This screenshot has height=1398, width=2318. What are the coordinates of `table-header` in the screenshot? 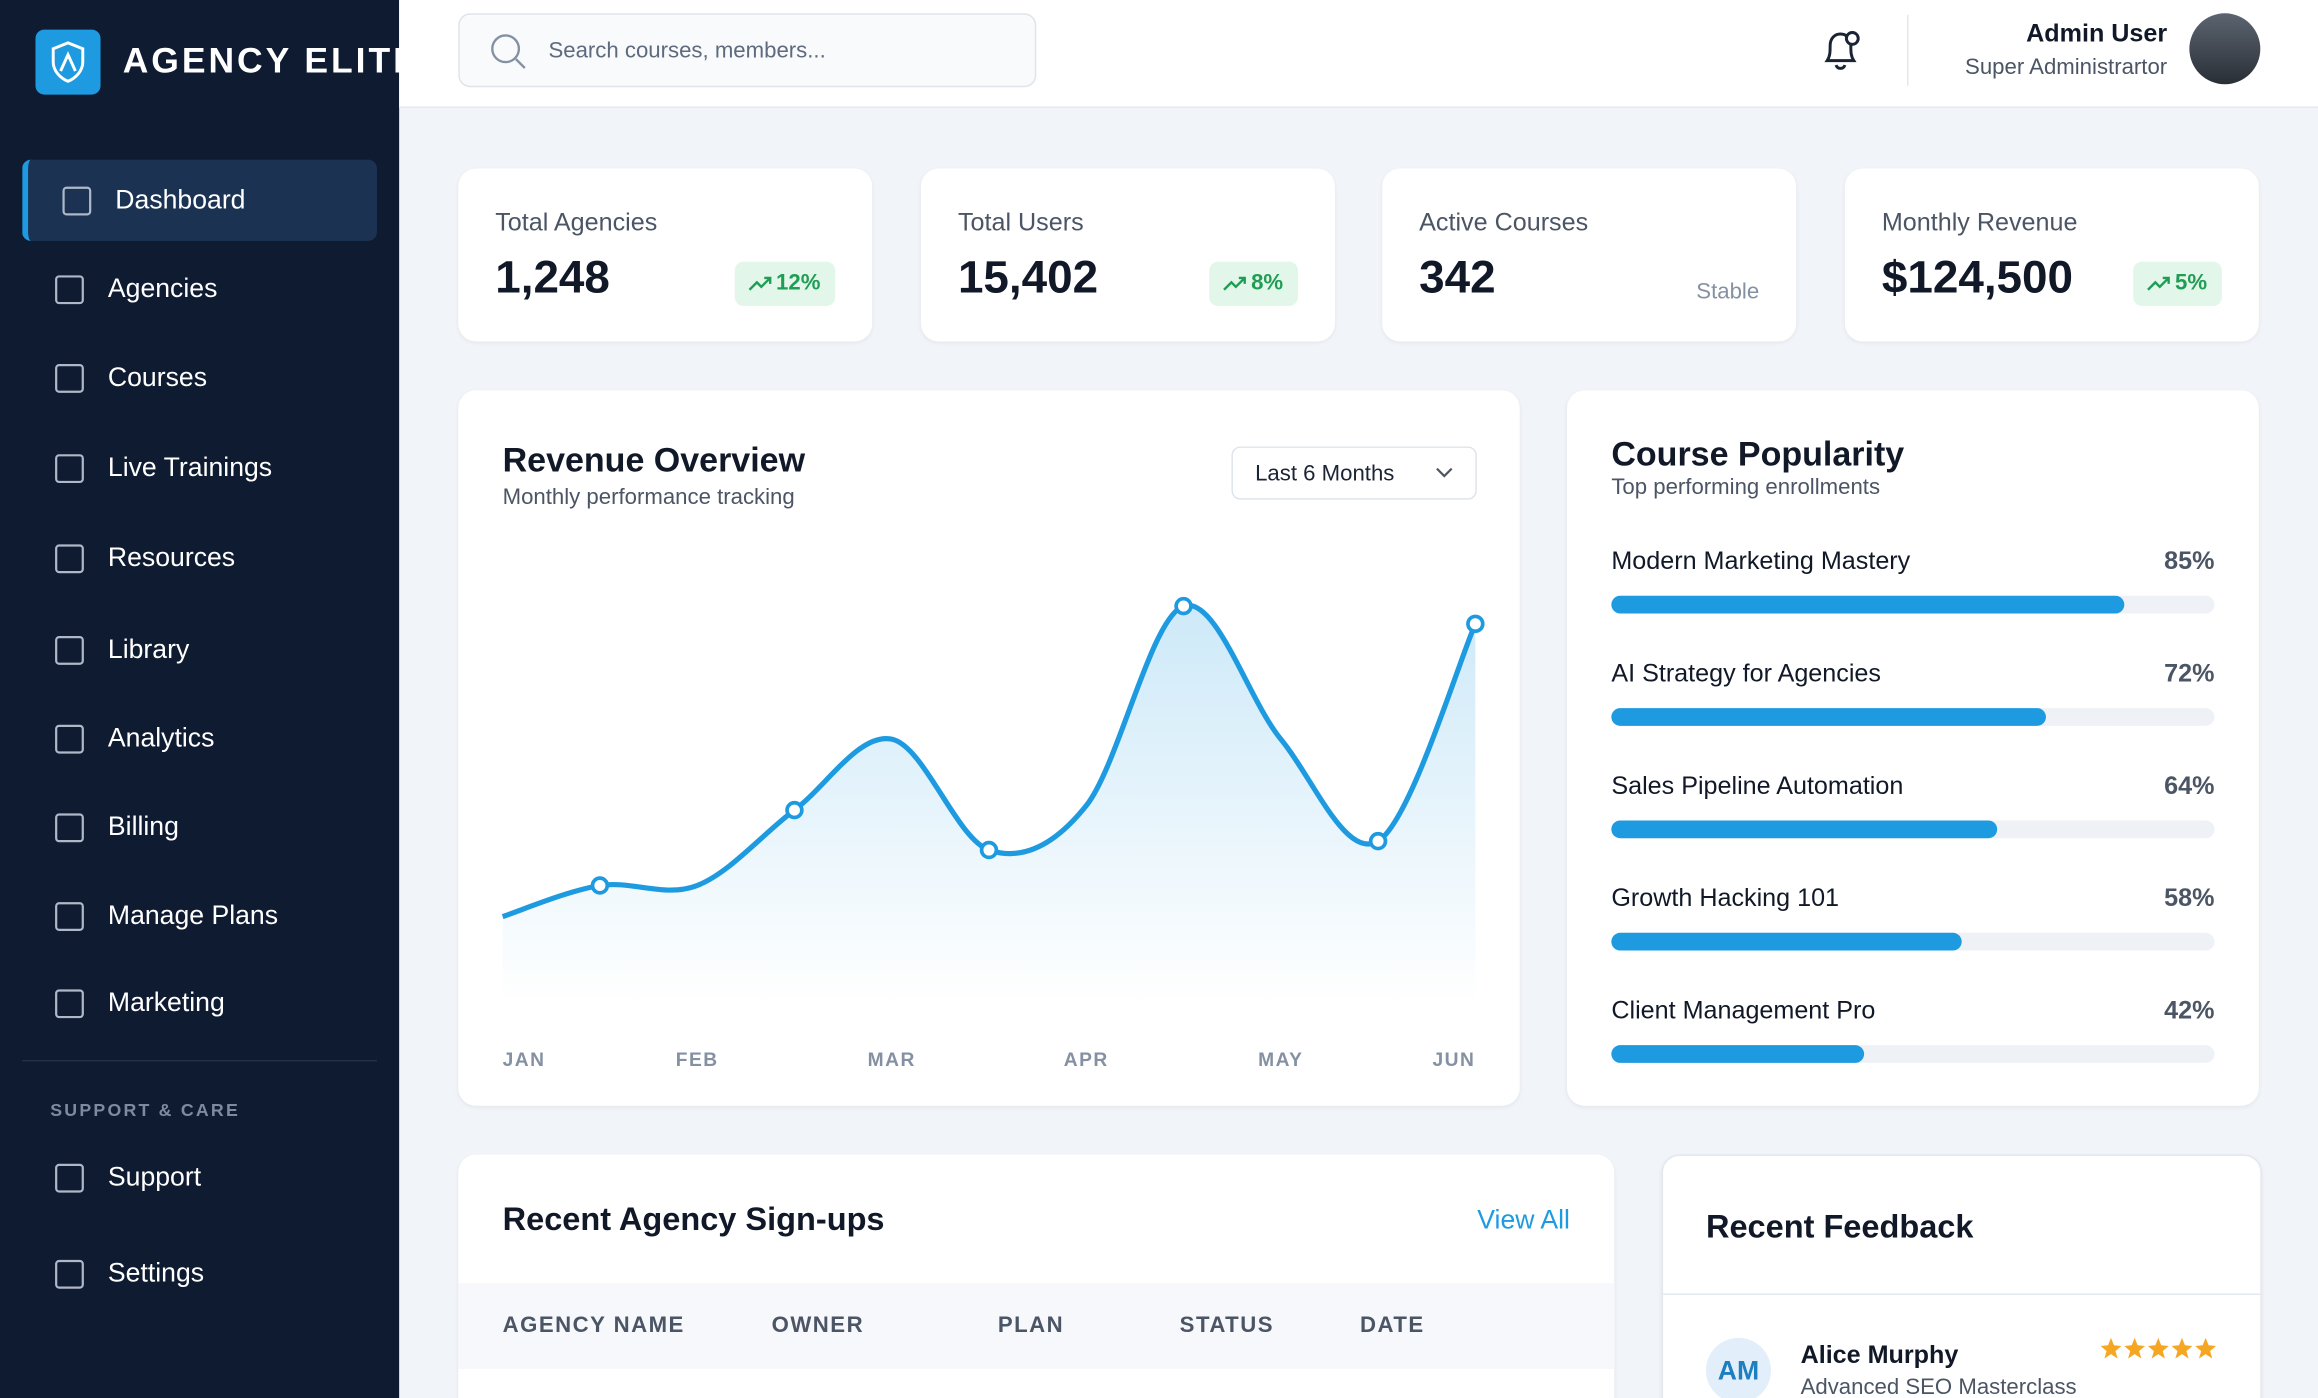 It's located at (1036, 1326).